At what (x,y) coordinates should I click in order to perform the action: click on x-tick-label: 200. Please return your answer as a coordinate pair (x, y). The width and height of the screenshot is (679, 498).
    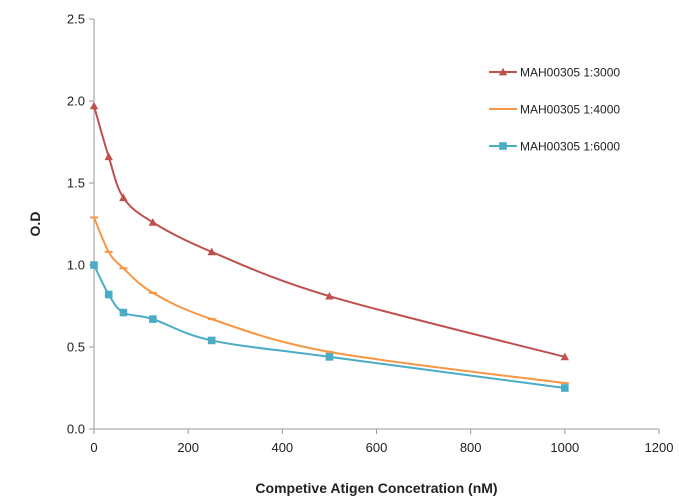
    Looking at the image, I should click on (188, 447).